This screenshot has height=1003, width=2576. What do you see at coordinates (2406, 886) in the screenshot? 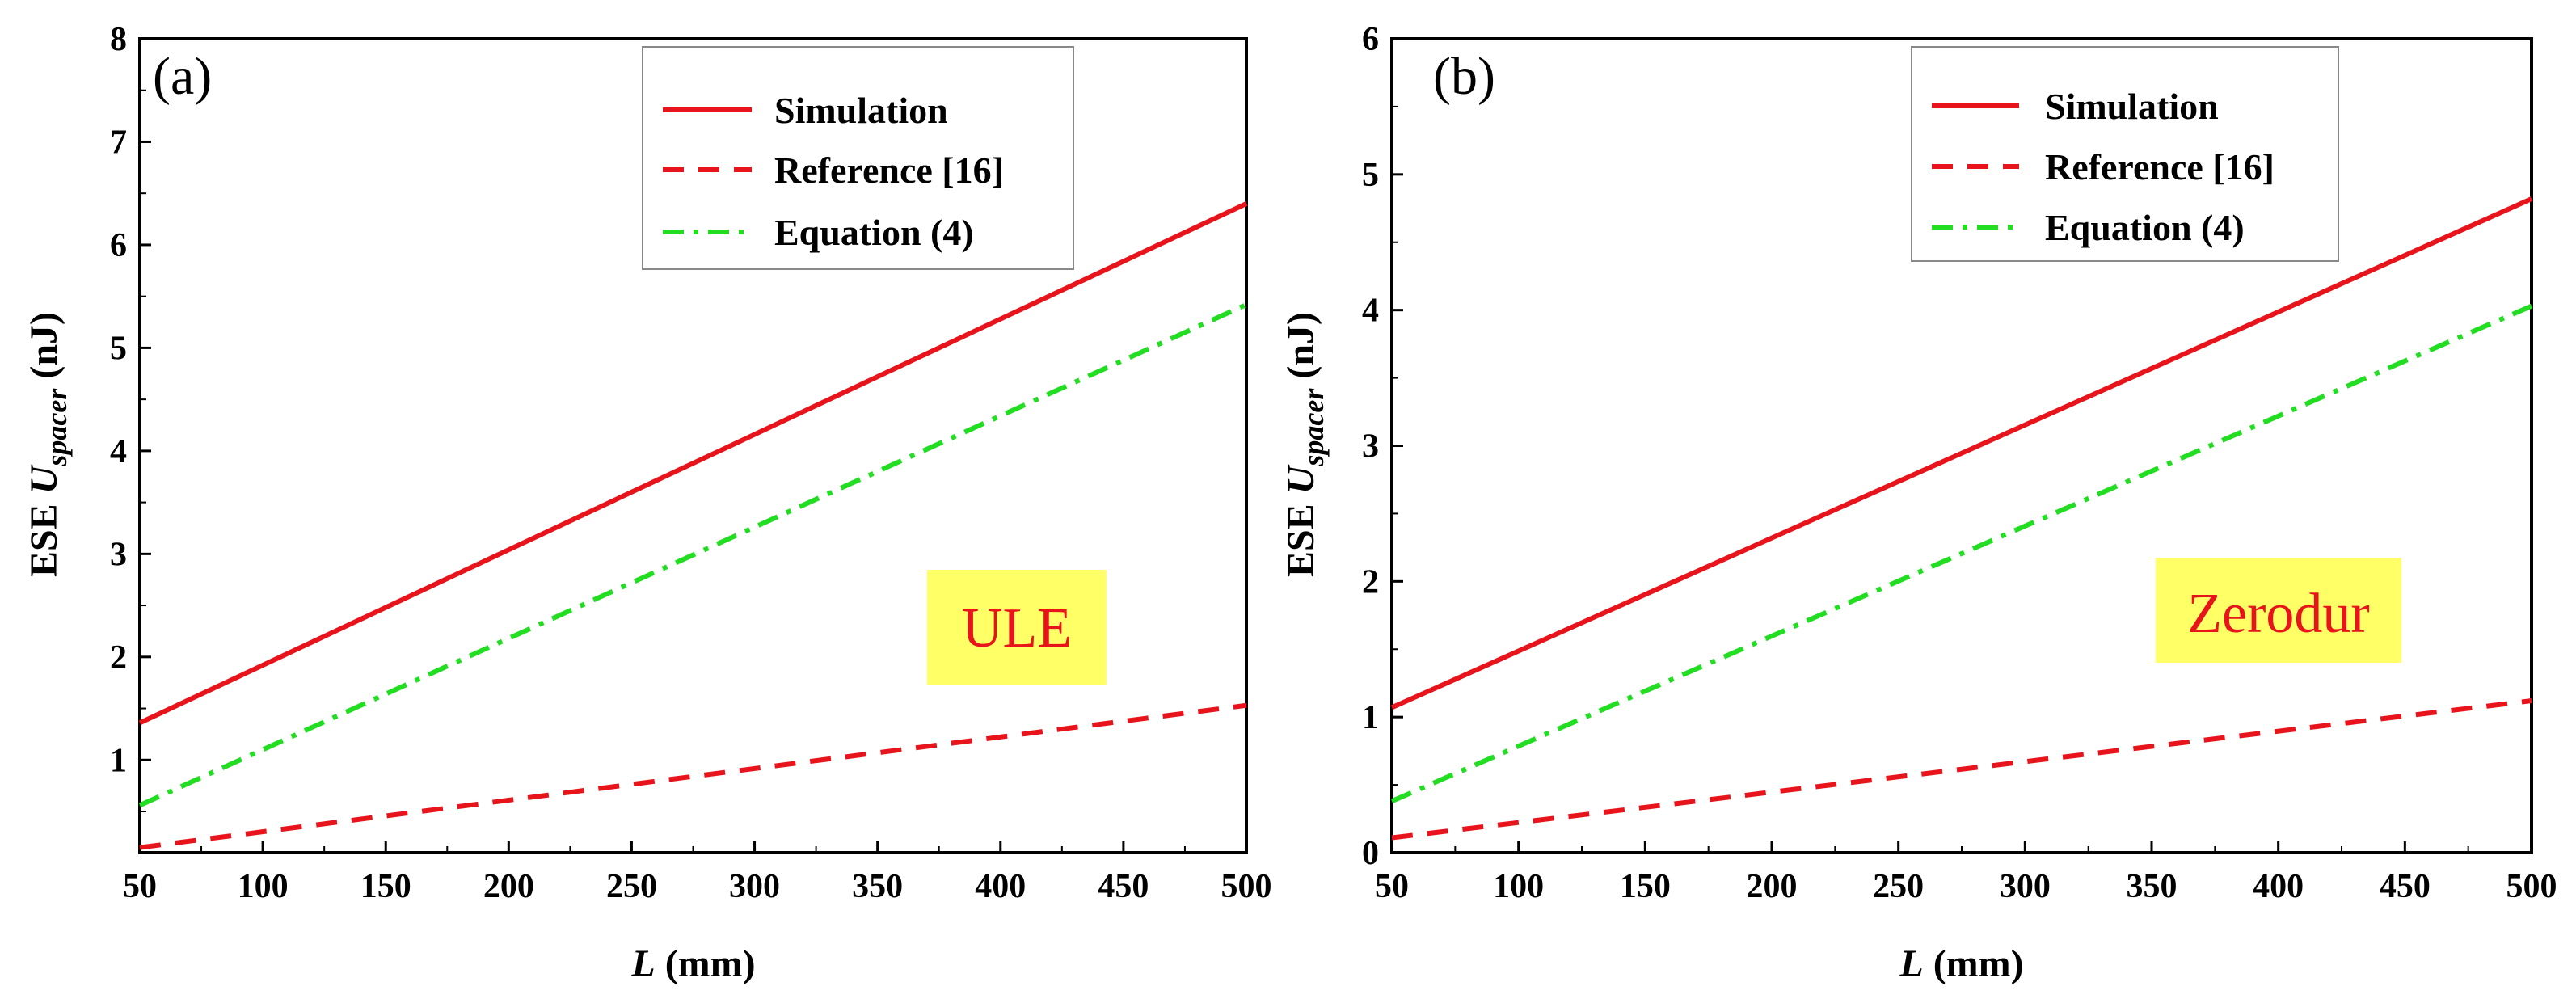
I see `panel-b-x-tick-label: 450` at bounding box center [2406, 886].